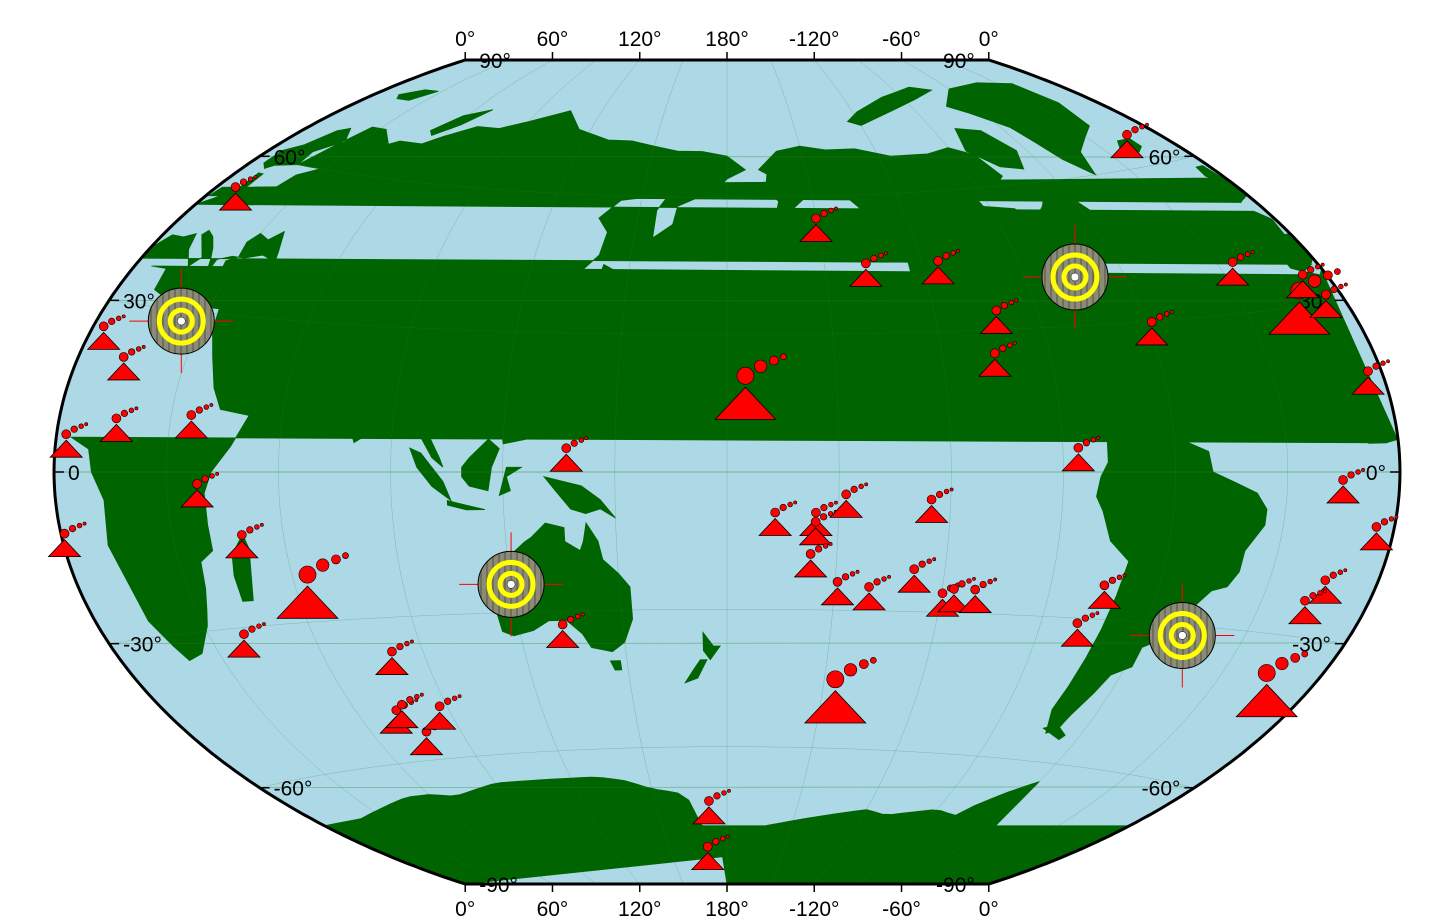 The height and width of the screenshot is (922, 1437). Describe the element at coordinates (1054, 732) in the screenshot. I see `landmass-tierra` at that location.